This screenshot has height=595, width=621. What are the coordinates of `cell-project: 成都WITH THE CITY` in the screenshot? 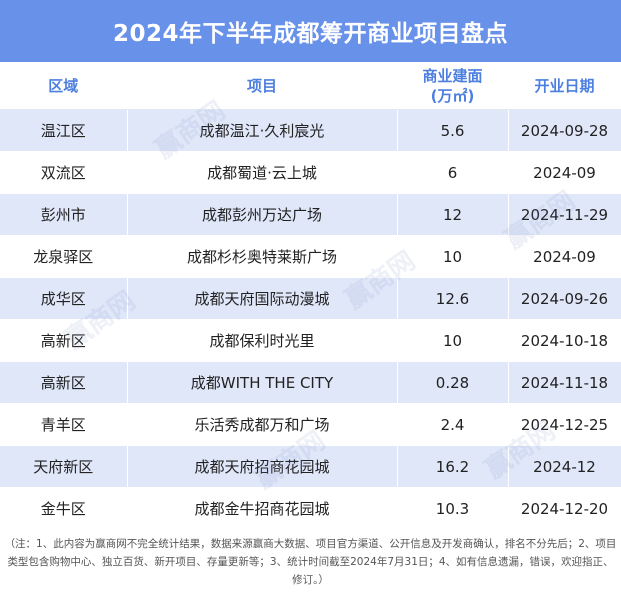 It's located at (262, 382).